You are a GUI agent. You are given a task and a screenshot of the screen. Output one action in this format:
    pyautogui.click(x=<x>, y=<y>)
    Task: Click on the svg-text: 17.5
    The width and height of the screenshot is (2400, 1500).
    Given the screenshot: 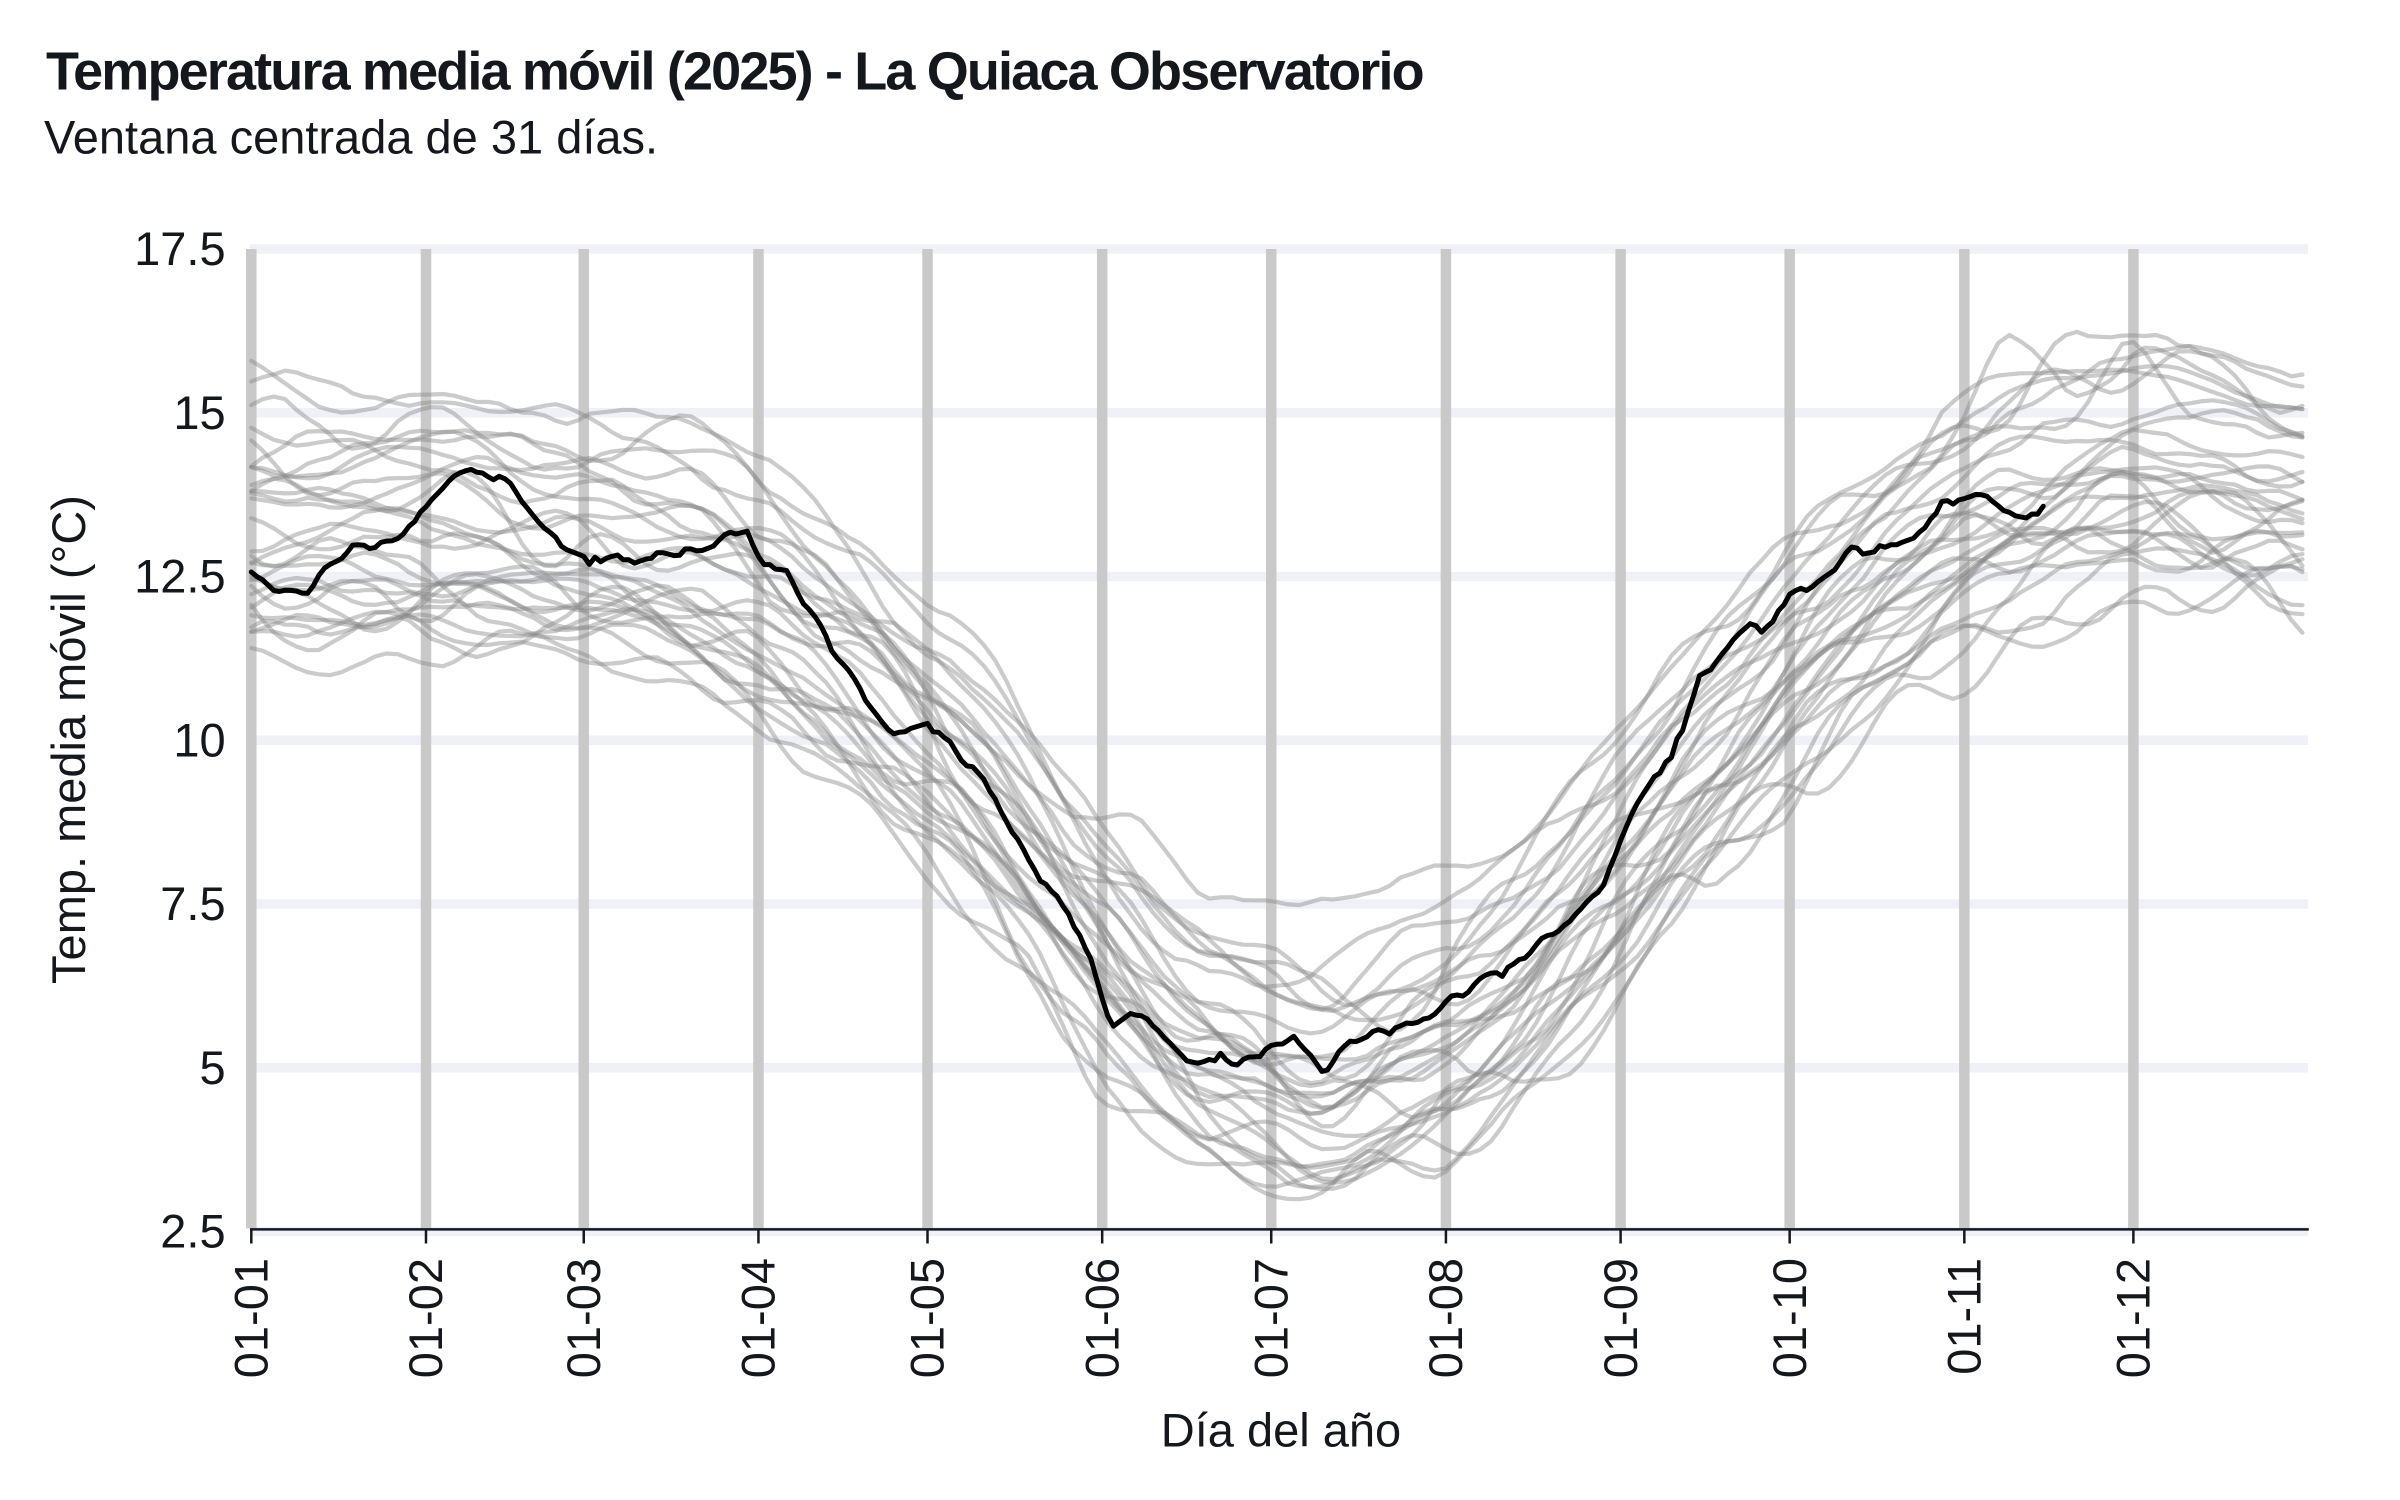 What is the action you would take?
    pyautogui.click(x=179, y=248)
    